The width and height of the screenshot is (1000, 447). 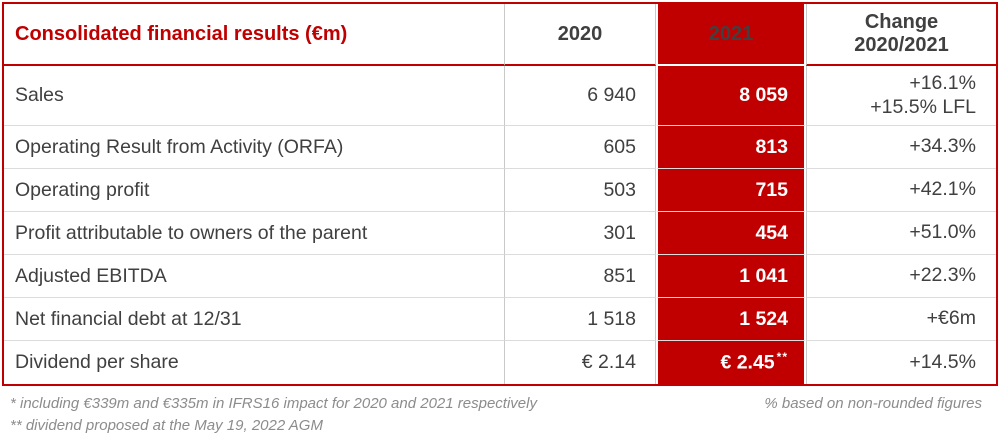 What do you see at coordinates (254, 319) in the screenshot?
I see `row-label: Net financial debt at 12/31` at bounding box center [254, 319].